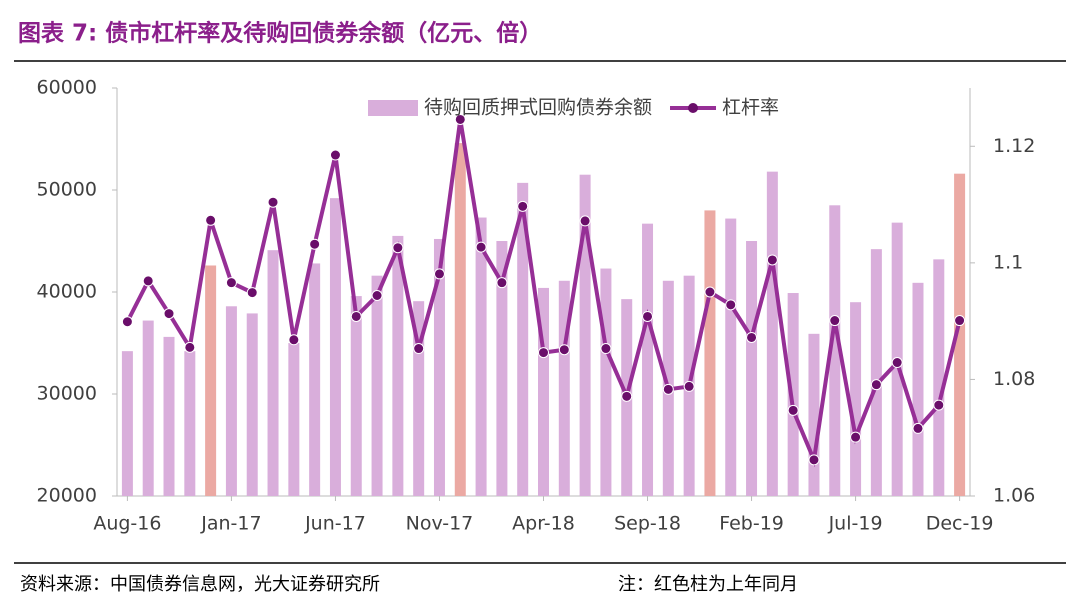  What do you see at coordinates (335, 524) in the screenshot?
I see `x-tick-label: Jun-17` at bounding box center [335, 524].